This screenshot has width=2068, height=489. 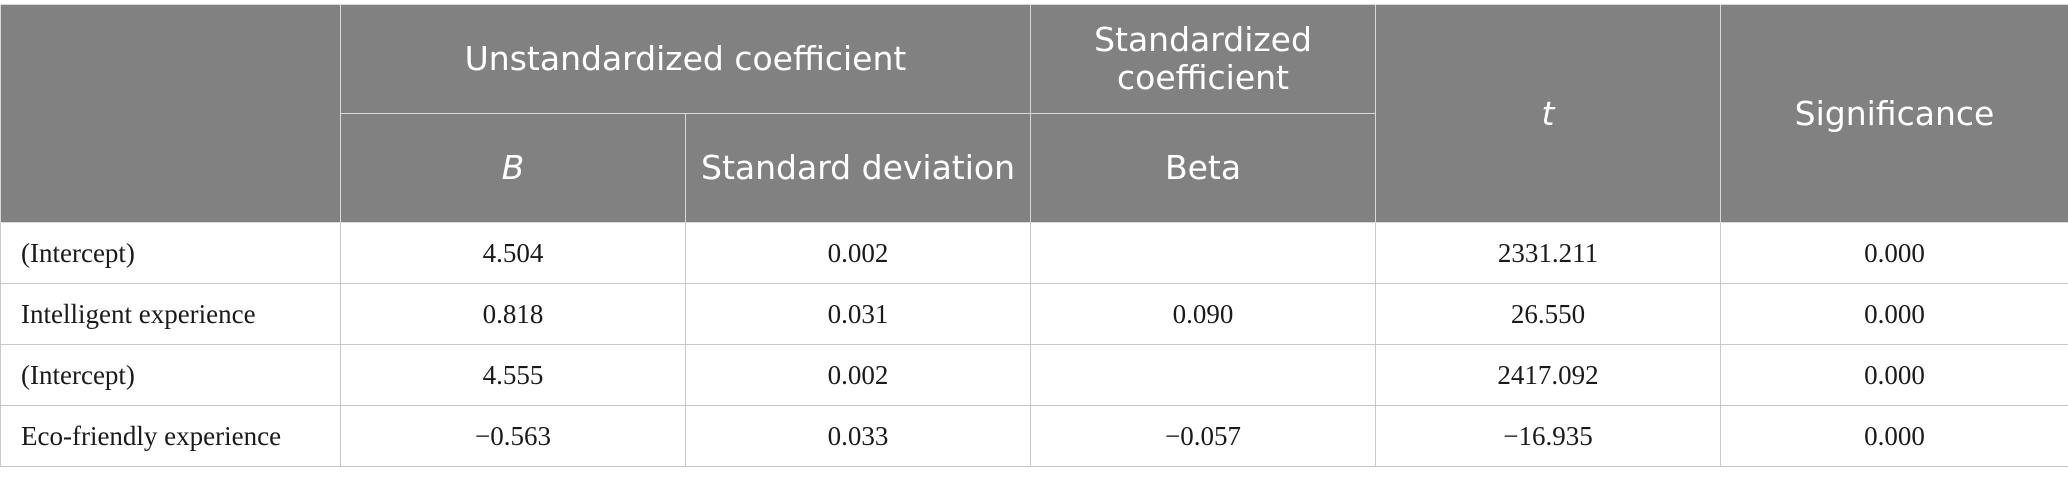 What do you see at coordinates (1203, 168) in the screenshot?
I see `header-beta: Beta` at bounding box center [1203, 168].